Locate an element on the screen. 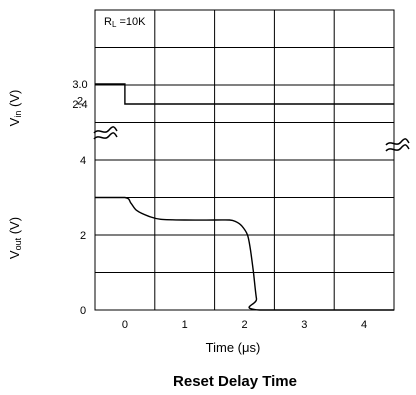 The height and width of the screenshot is (395, 416). vout-tick-label: 2 is located at coordinates (83, 236).